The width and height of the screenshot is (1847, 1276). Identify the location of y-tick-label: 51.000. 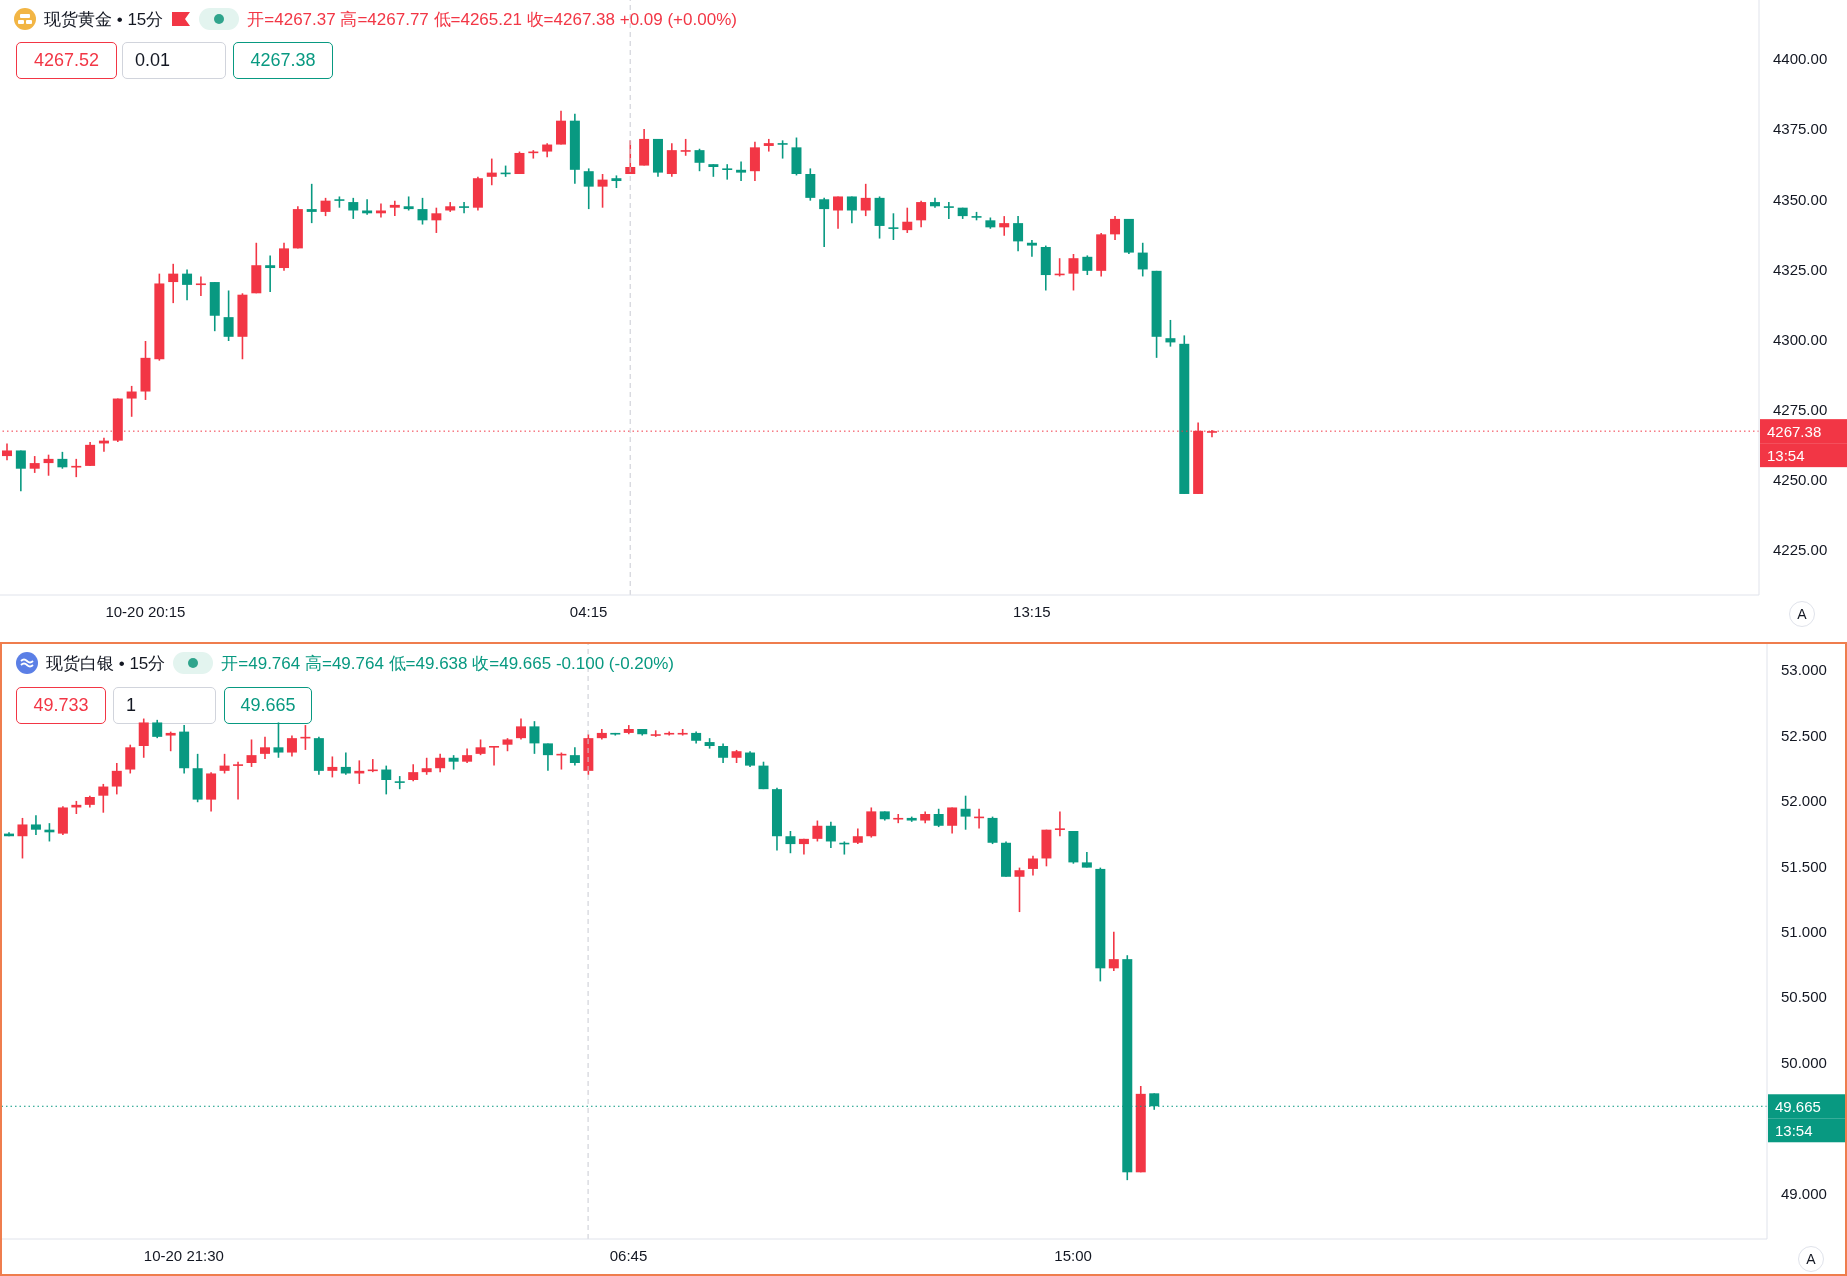
(1804, 932).